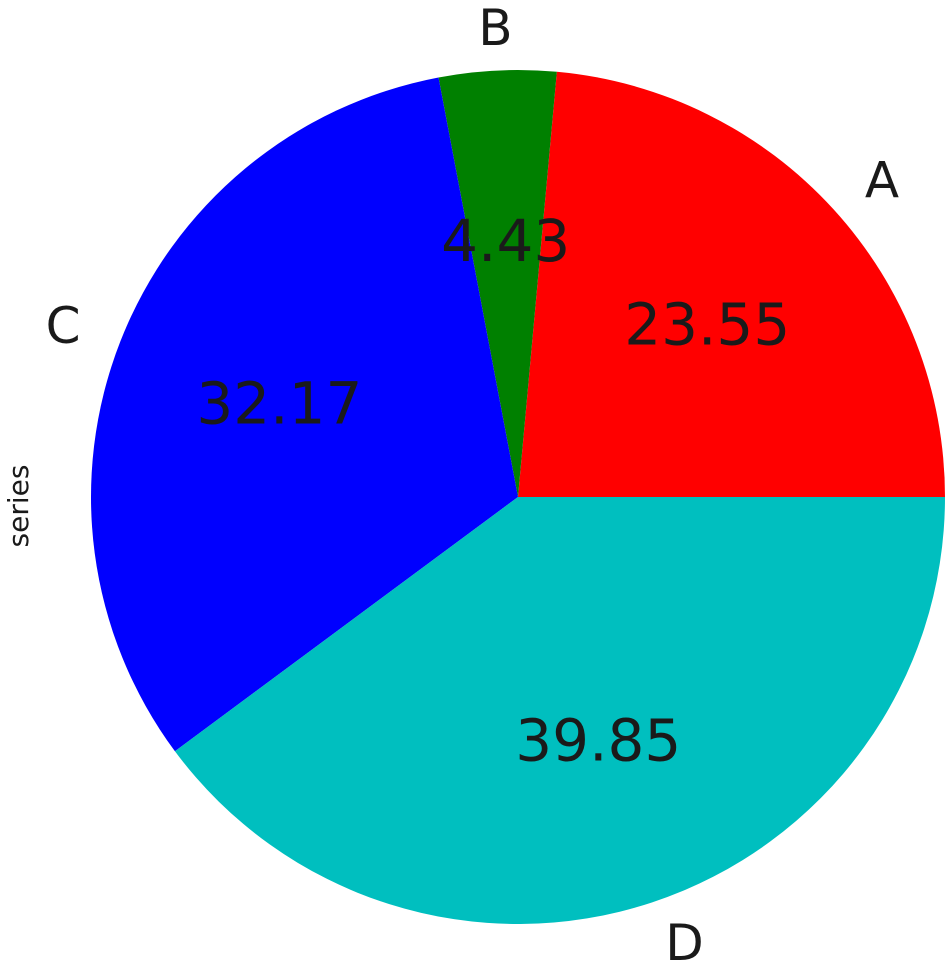 The width and height of the screenshot is (948, 968). What do you see at coordinates (882, 180) in the screenshot?
I see `category-label-a: A` at bounding box center [882, 180].